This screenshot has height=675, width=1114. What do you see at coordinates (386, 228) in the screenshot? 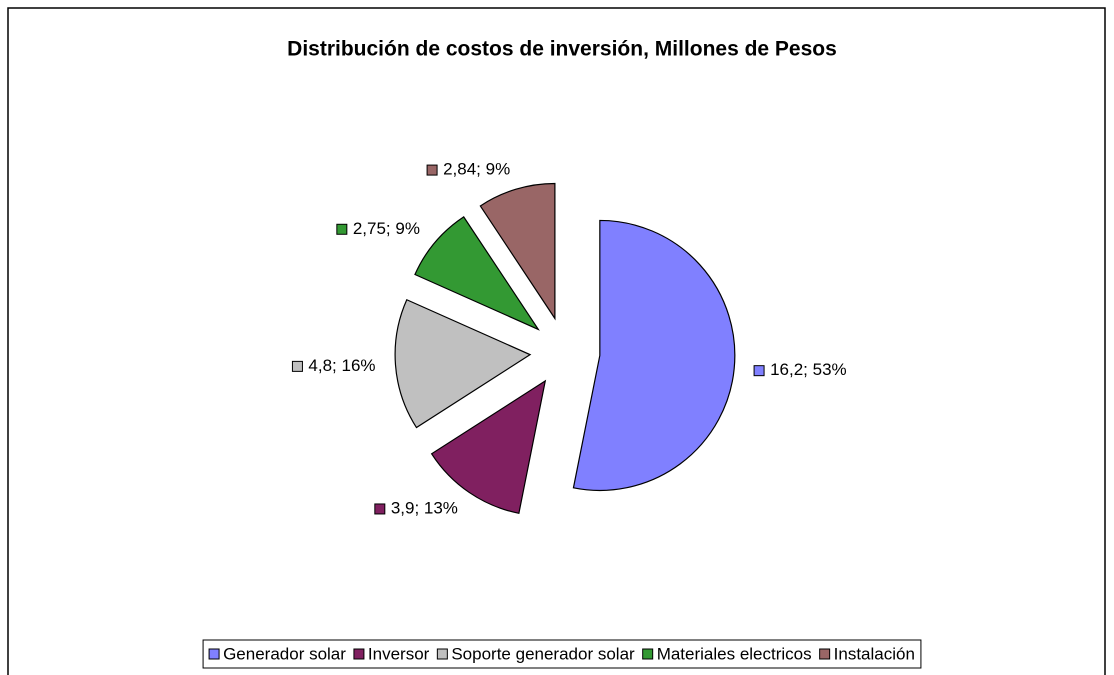
I see `data-label: 2,75; 9%` at bounding box center [386, 228].